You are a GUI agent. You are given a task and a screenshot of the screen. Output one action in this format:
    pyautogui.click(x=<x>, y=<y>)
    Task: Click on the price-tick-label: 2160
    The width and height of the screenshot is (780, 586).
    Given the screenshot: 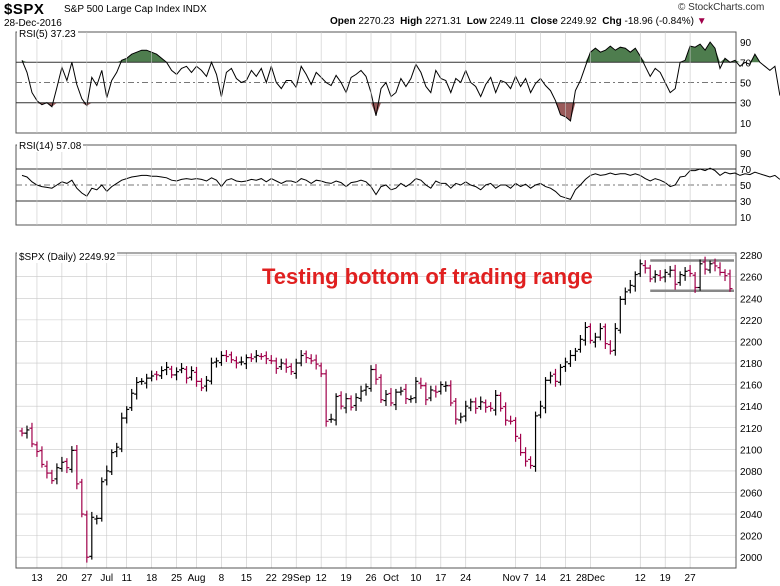 What is the action you would take?
    pyautogui.click(x=751, y=386)
    